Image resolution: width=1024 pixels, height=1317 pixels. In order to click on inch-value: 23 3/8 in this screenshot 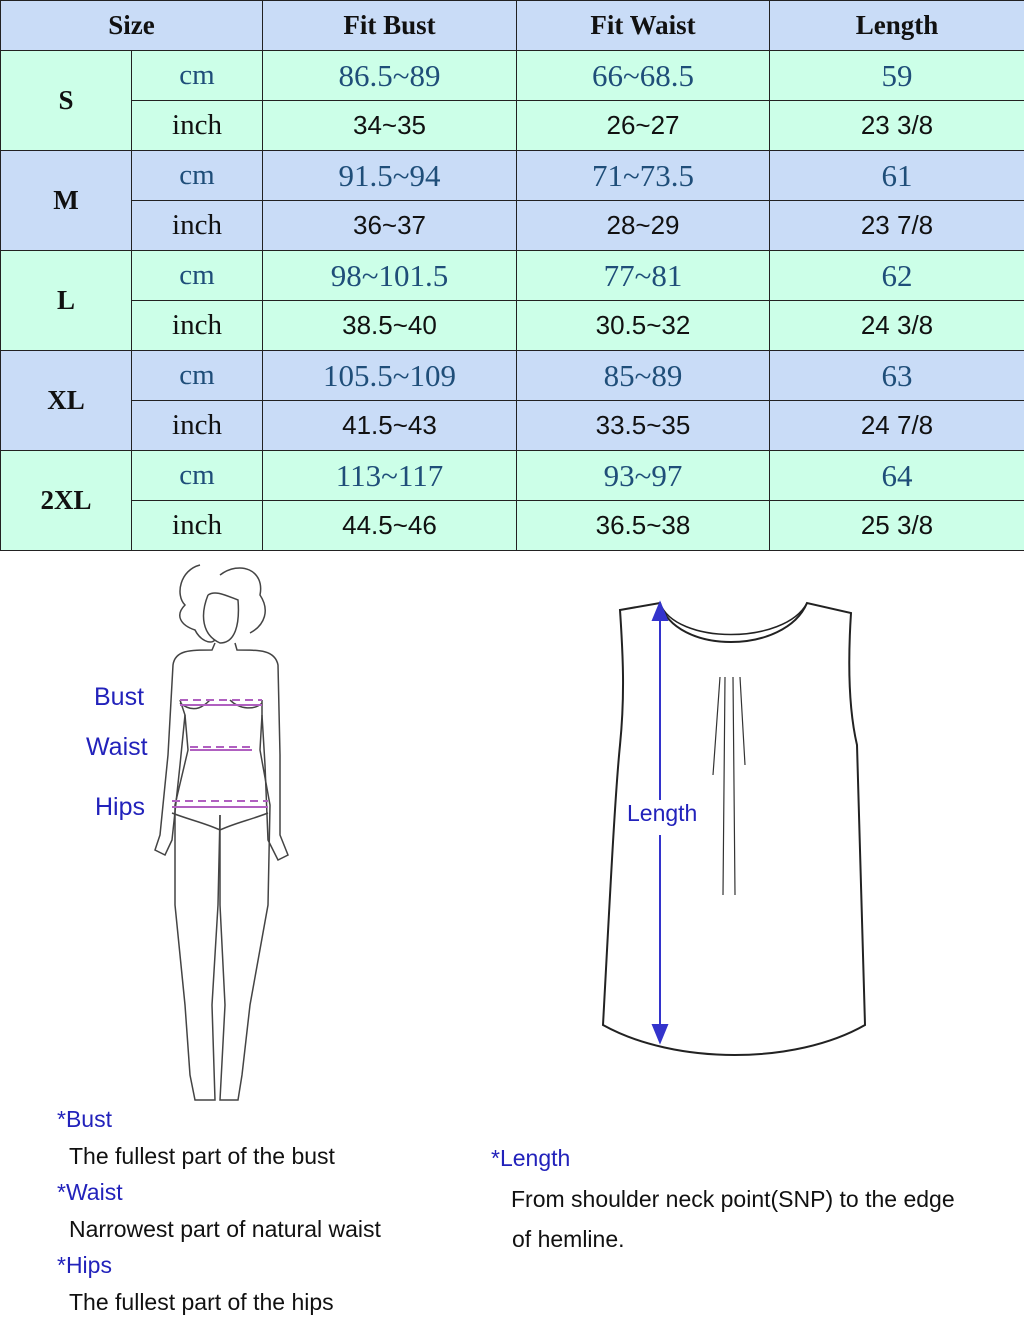, I will do `click(896, 125)`.